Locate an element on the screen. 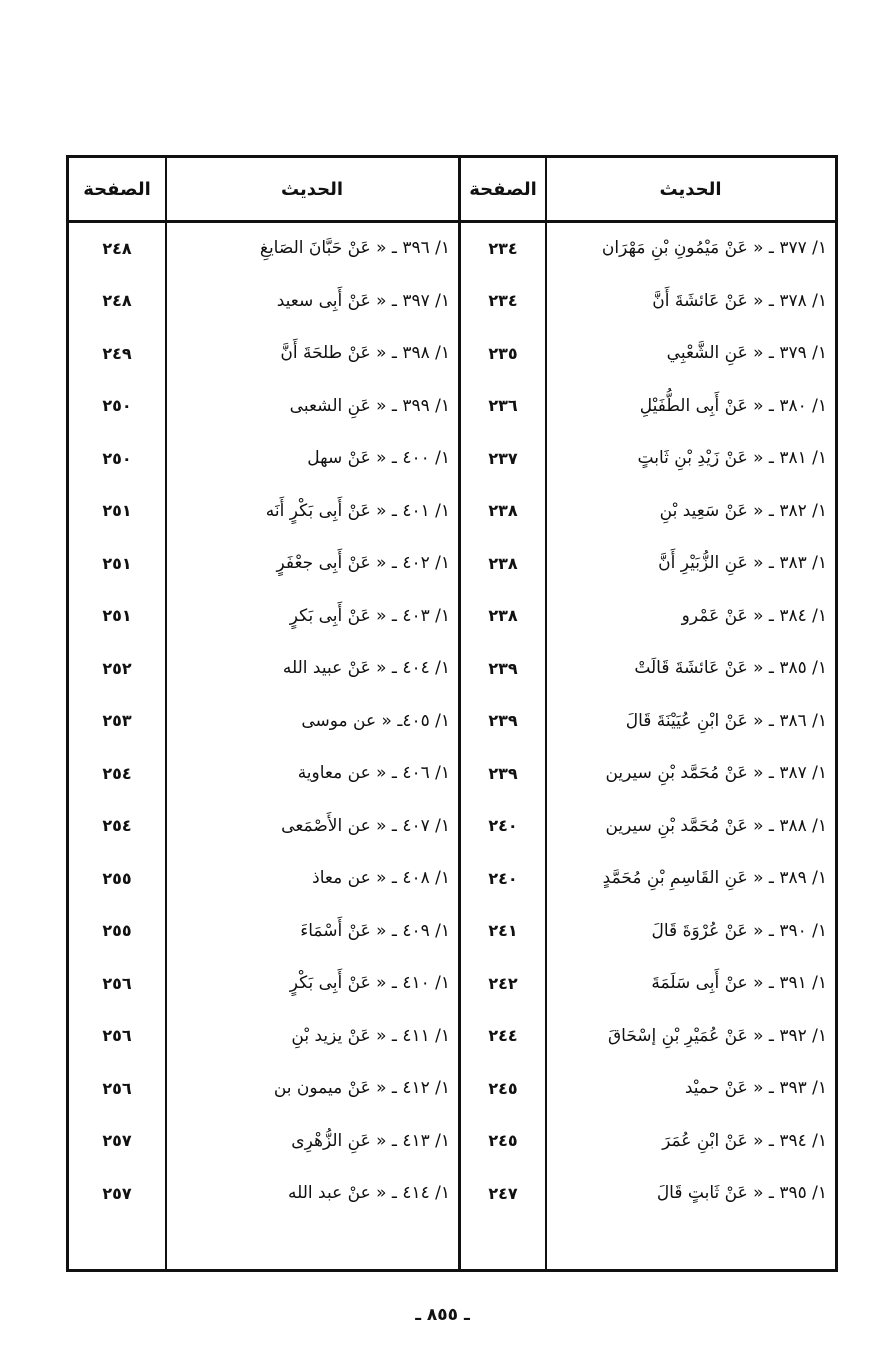 This screenshot has height=1357, width=885. hadith-cell: ١/ ٣٨٥ ـ « عَنْ عَائشَةَ قَالَتْ is located at coordinates (730, 668).